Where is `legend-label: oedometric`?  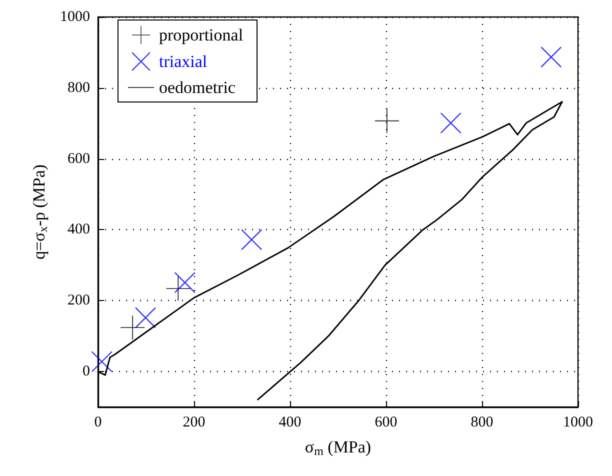
legend-label: oedometric is located at coordinates (197, 87).